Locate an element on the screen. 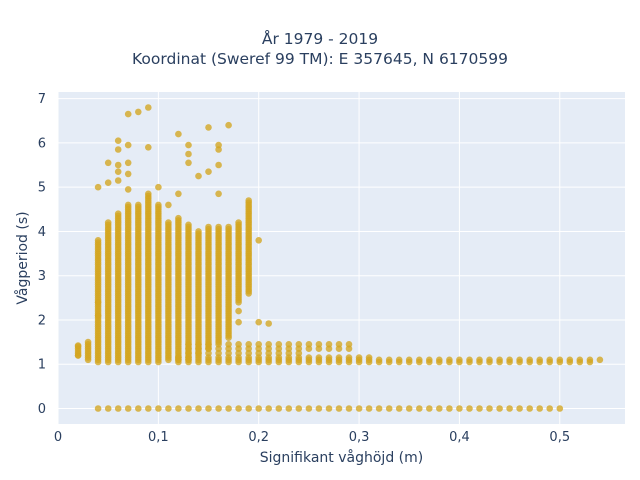  y-tick-label: 3 is located at coordinates (42, 276).